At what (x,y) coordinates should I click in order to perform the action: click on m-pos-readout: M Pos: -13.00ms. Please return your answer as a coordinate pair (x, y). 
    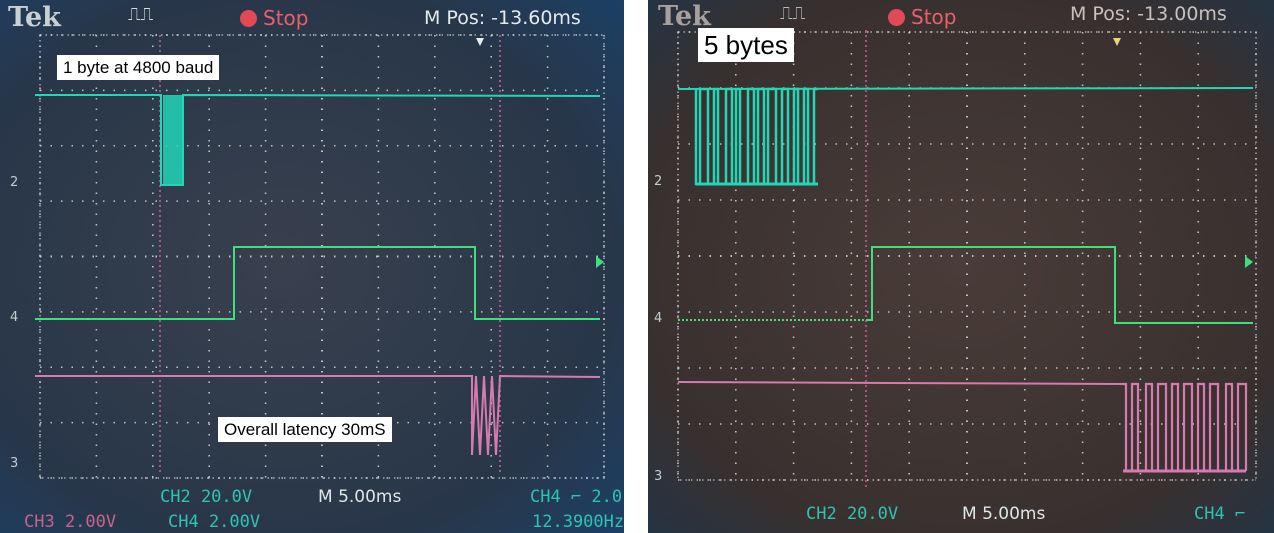
    Looking at the image, I should click on (1148, 14).